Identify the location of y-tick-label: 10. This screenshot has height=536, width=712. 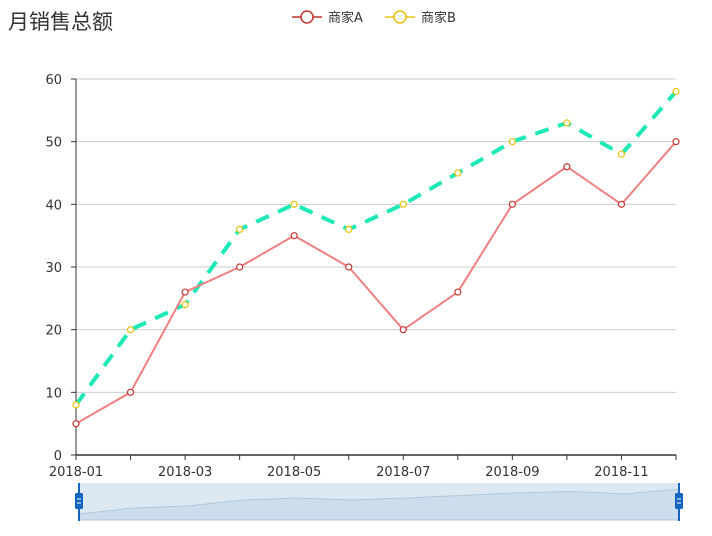
(53, 393).